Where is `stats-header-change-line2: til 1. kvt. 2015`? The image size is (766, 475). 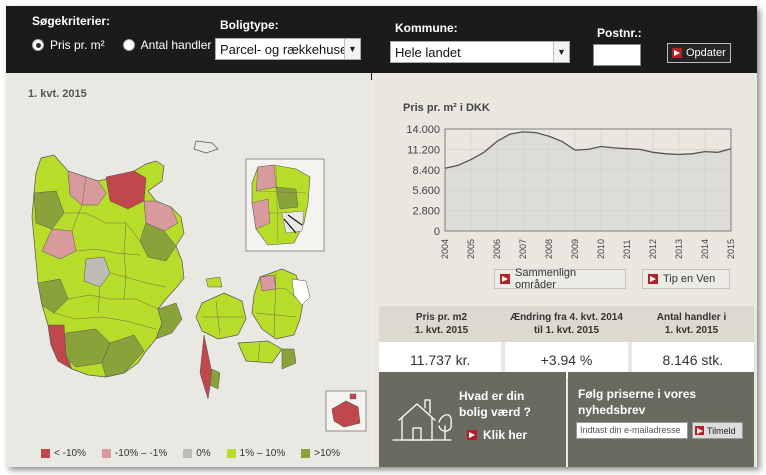 stats-header-change-line2: til 1. kvt. 2015 is located at coordinates (566, 330).